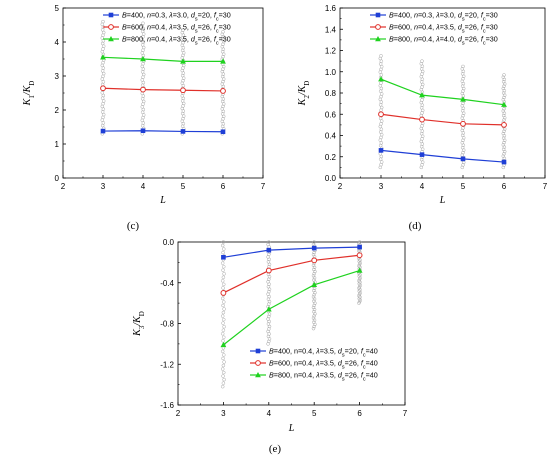 The image size is (550, 462). What do you see at coordinates (381, 186) in the screenshot?
I see `x-tick-label: 3` at bounding box center [381, 186].